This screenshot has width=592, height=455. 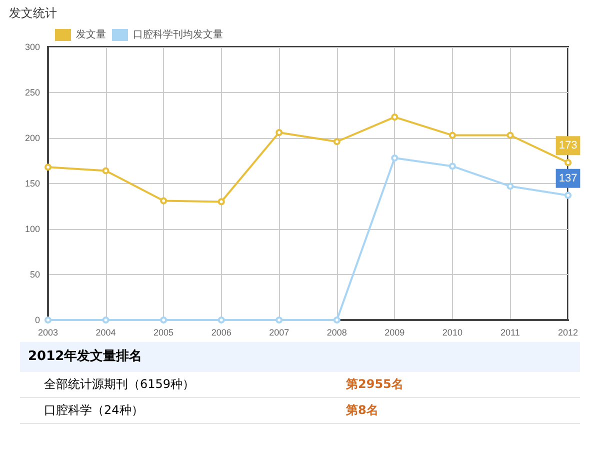 What do you see at coordinates (32, 183) in the screenshot?
I see `y-tick-label: 150` at bounding box center [32, 183].